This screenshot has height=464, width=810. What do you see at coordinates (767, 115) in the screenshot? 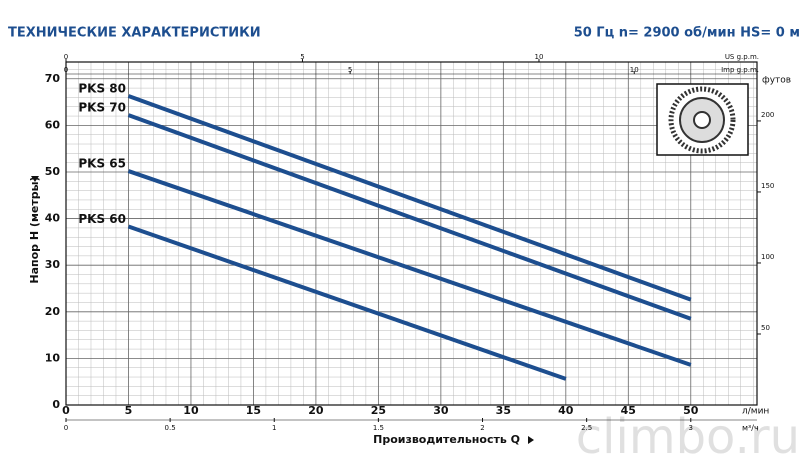
I see `y2-tick-label: 200` at bounding box center [767, 115].